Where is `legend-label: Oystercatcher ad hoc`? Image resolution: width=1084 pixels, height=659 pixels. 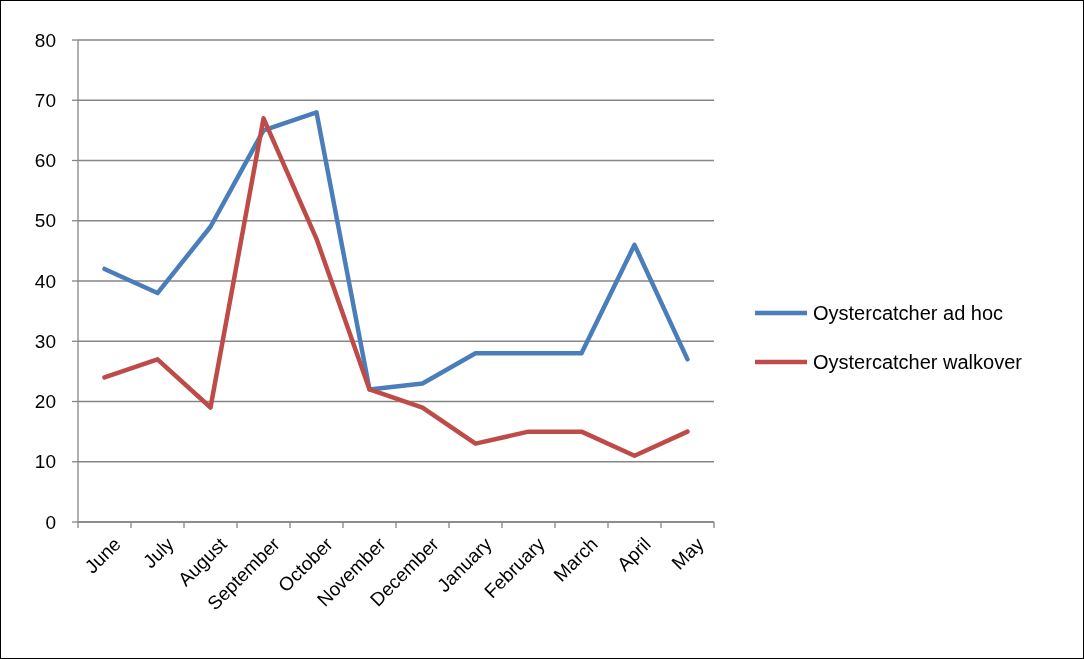 legend-label: Oystercatcher ad hoc is located at coordinates (908, 313).